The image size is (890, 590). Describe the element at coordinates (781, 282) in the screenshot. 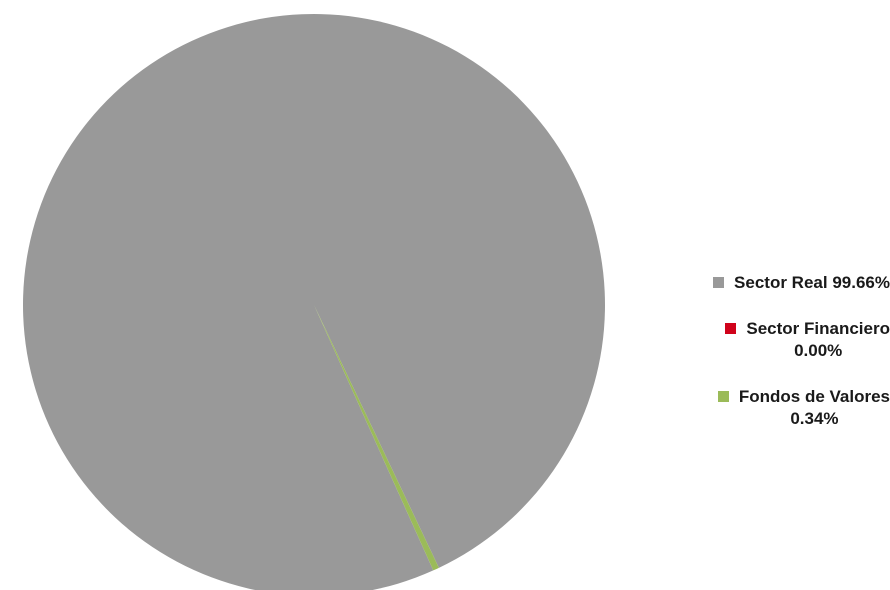

I see `legend-label-sector-real: Sector Real` at that location.